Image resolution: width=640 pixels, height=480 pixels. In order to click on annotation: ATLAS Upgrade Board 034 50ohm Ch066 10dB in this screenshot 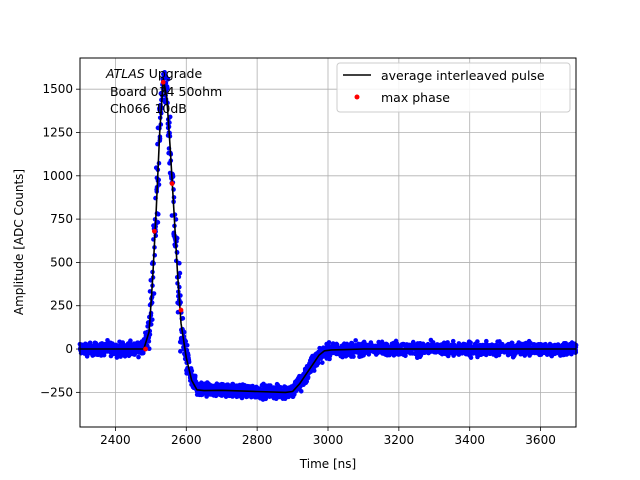, I will do `click(163, 91)`.